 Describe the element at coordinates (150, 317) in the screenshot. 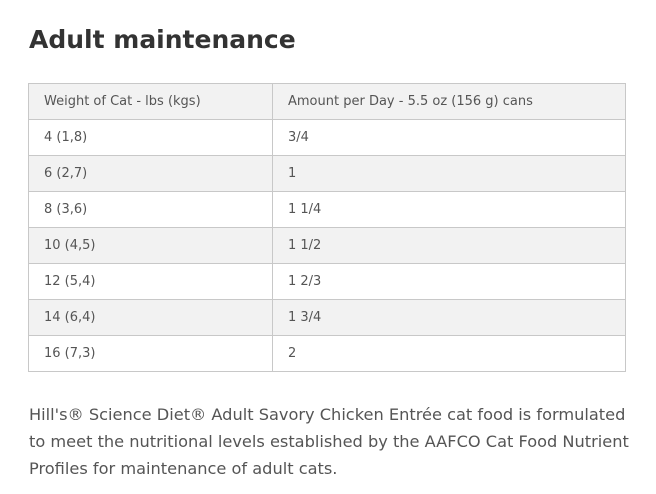

I see `weight-cell: 14 (6,4)` at that location.